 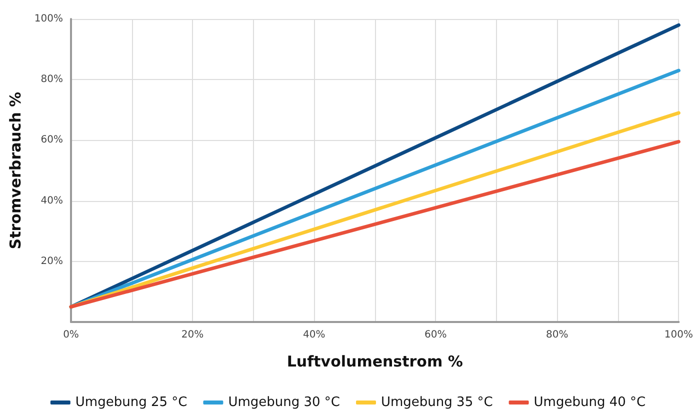 I want to click on y-tick-label: 20%, so click(x=51, y=261).